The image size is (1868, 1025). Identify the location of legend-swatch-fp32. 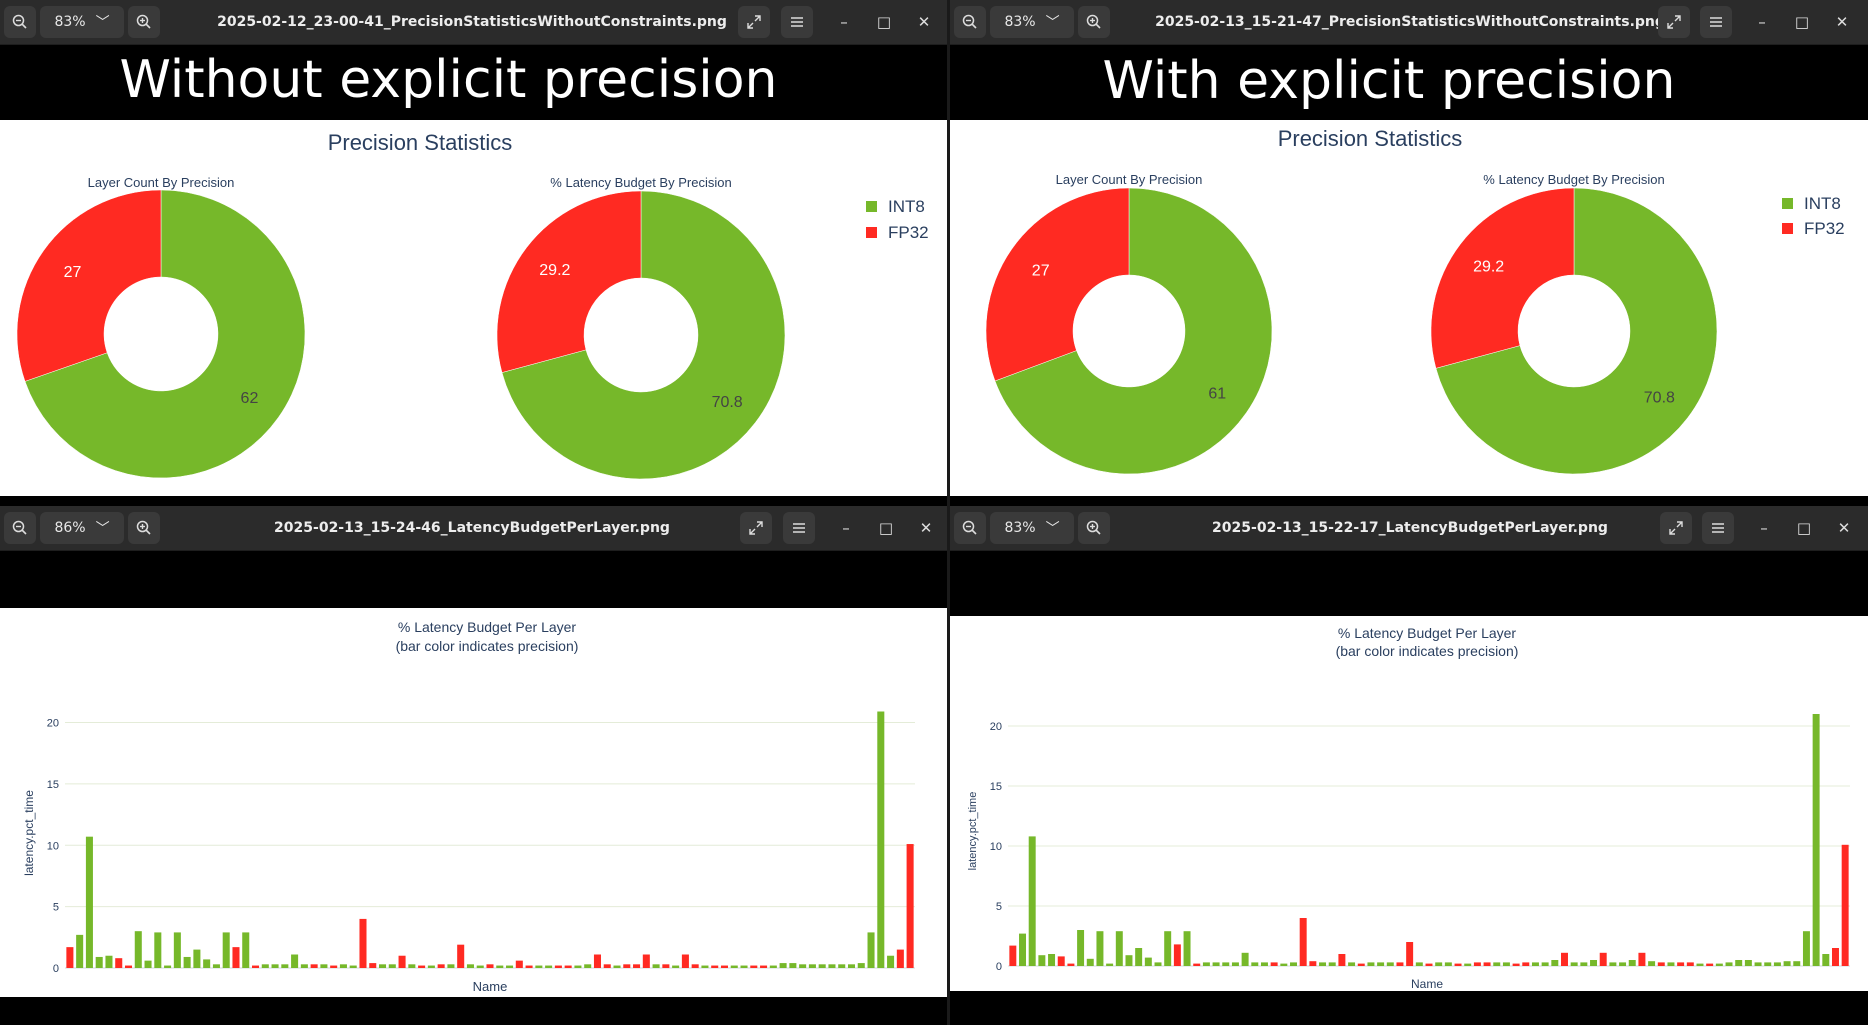
(871, 232).